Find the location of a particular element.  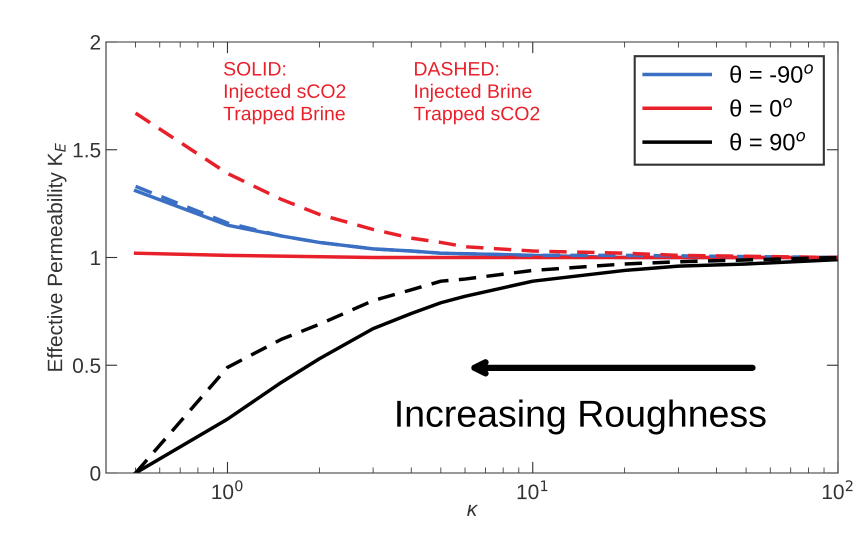

y-axis-title: Effective Permeability K$_{E}$ is located at coordinates (56, 257).